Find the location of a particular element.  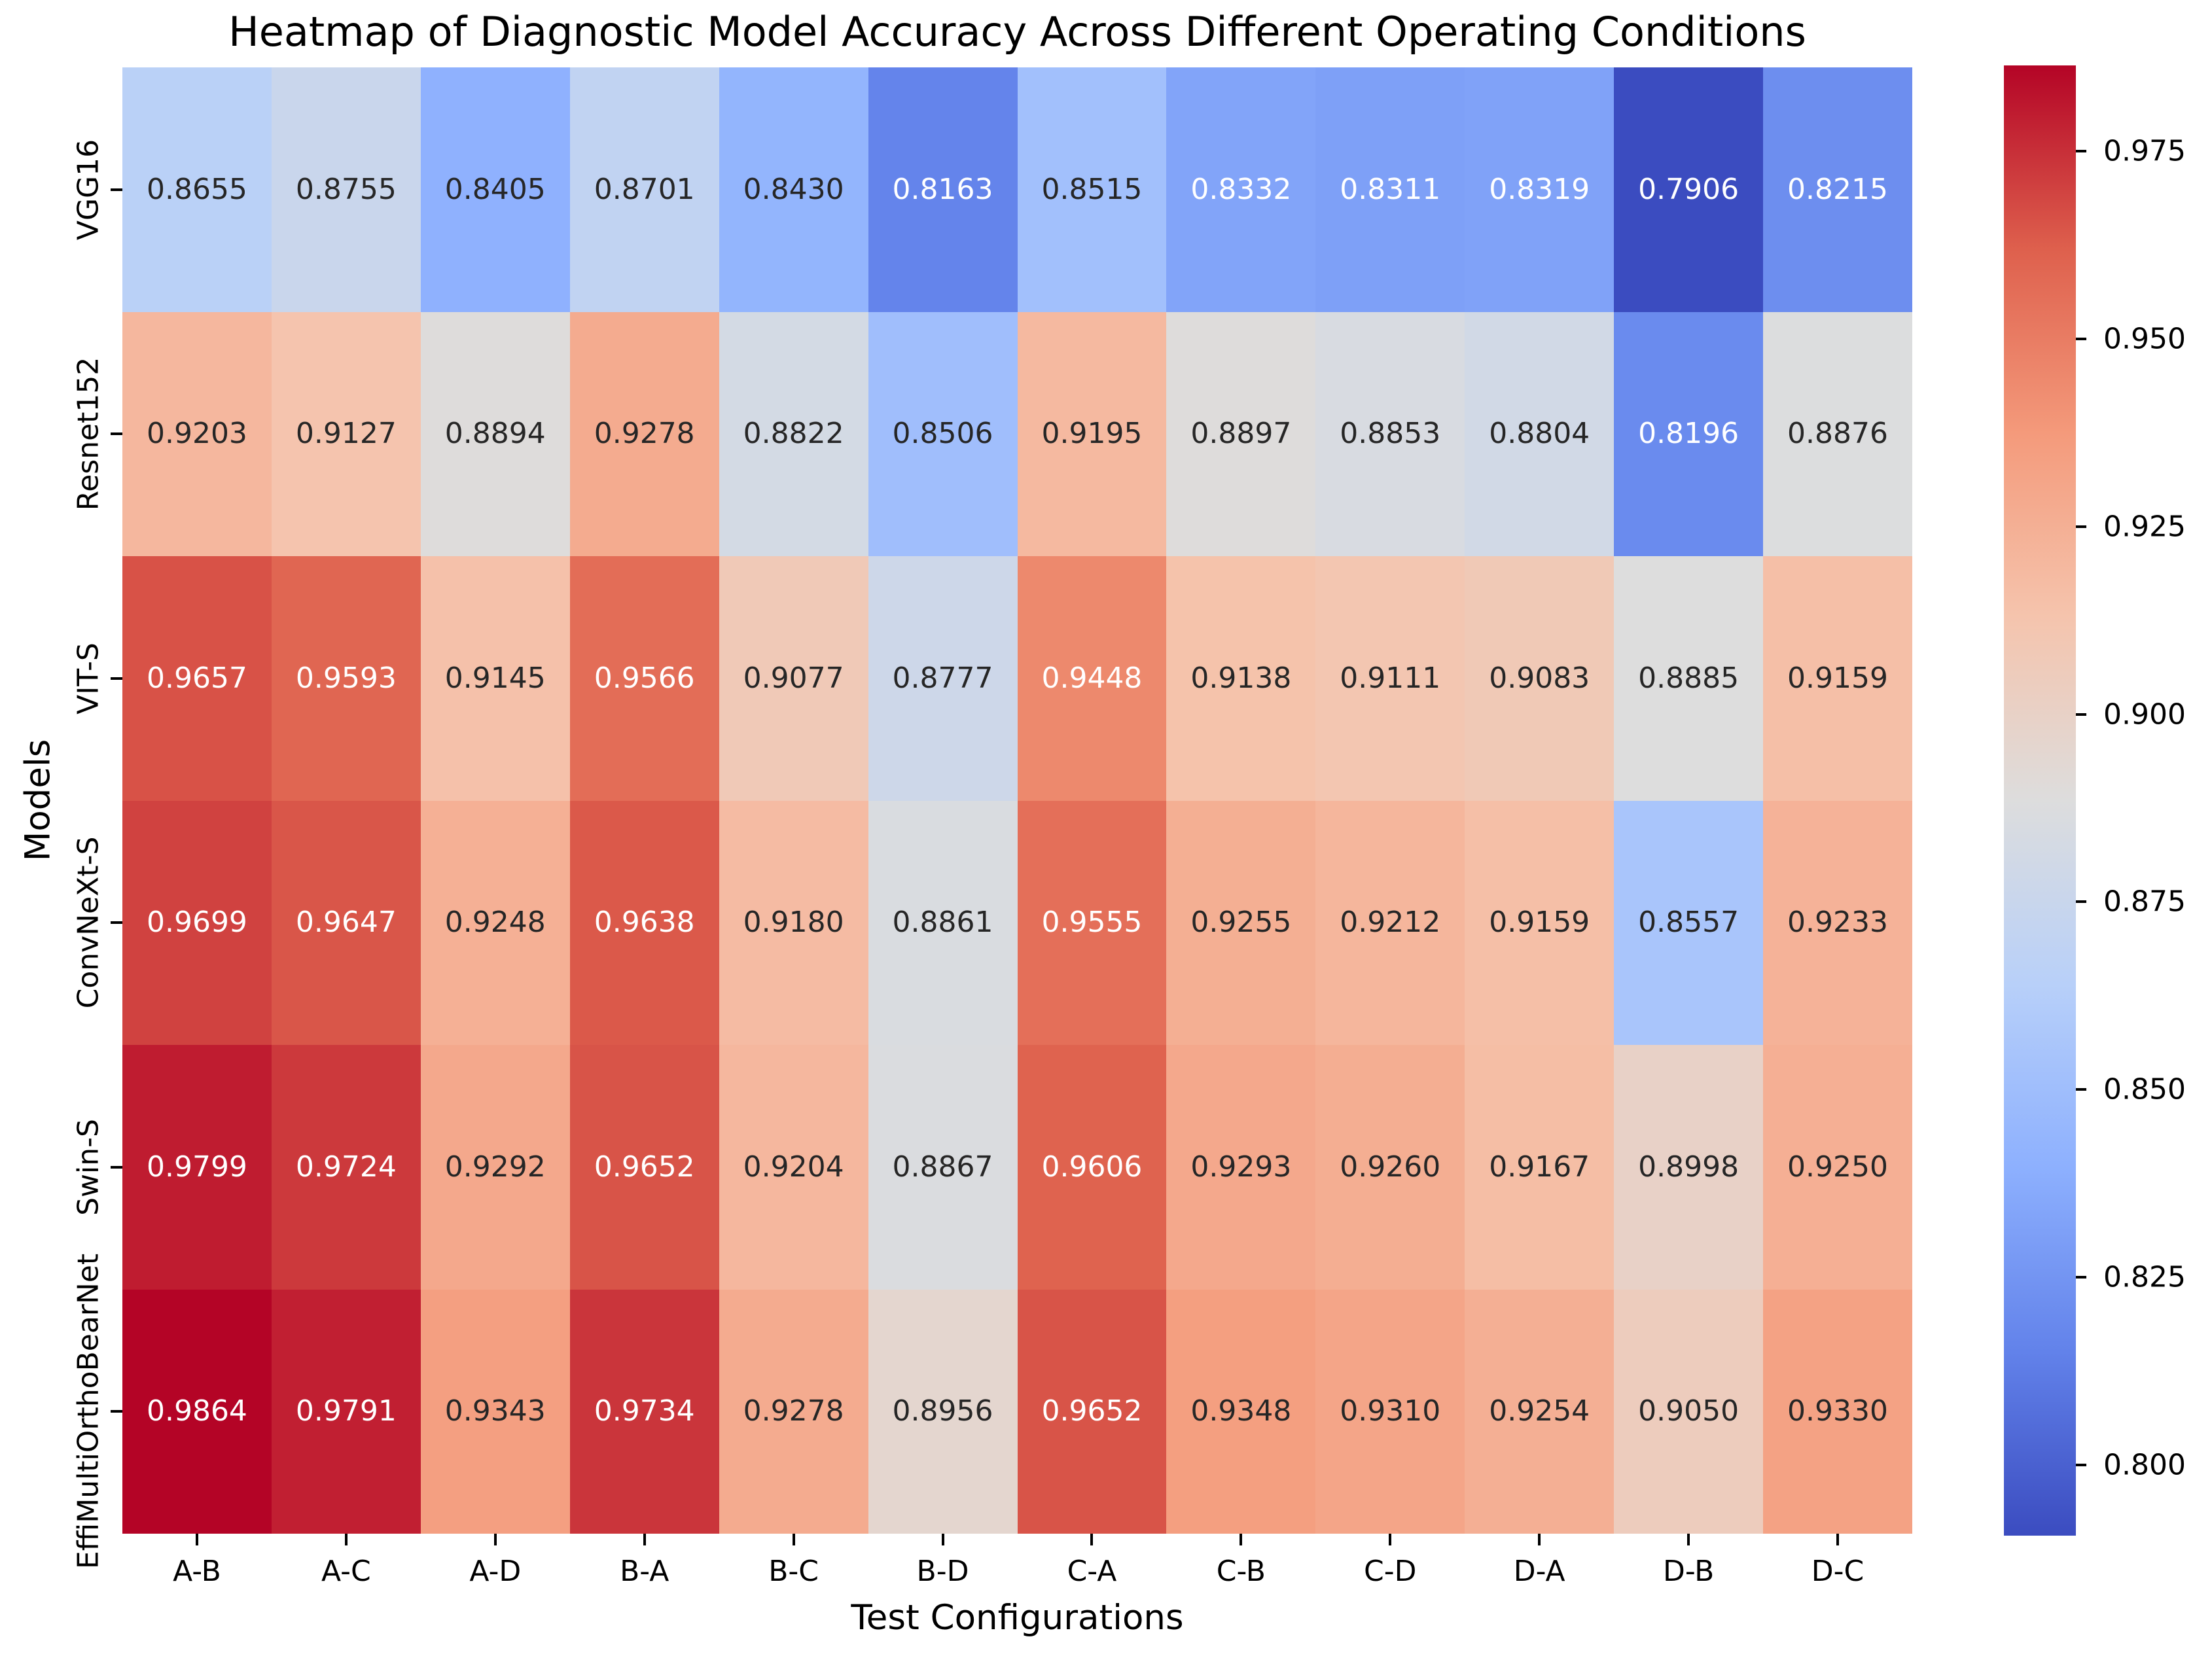

heatmap-cell: 0.9204 is located at coordinates (793, 1167).